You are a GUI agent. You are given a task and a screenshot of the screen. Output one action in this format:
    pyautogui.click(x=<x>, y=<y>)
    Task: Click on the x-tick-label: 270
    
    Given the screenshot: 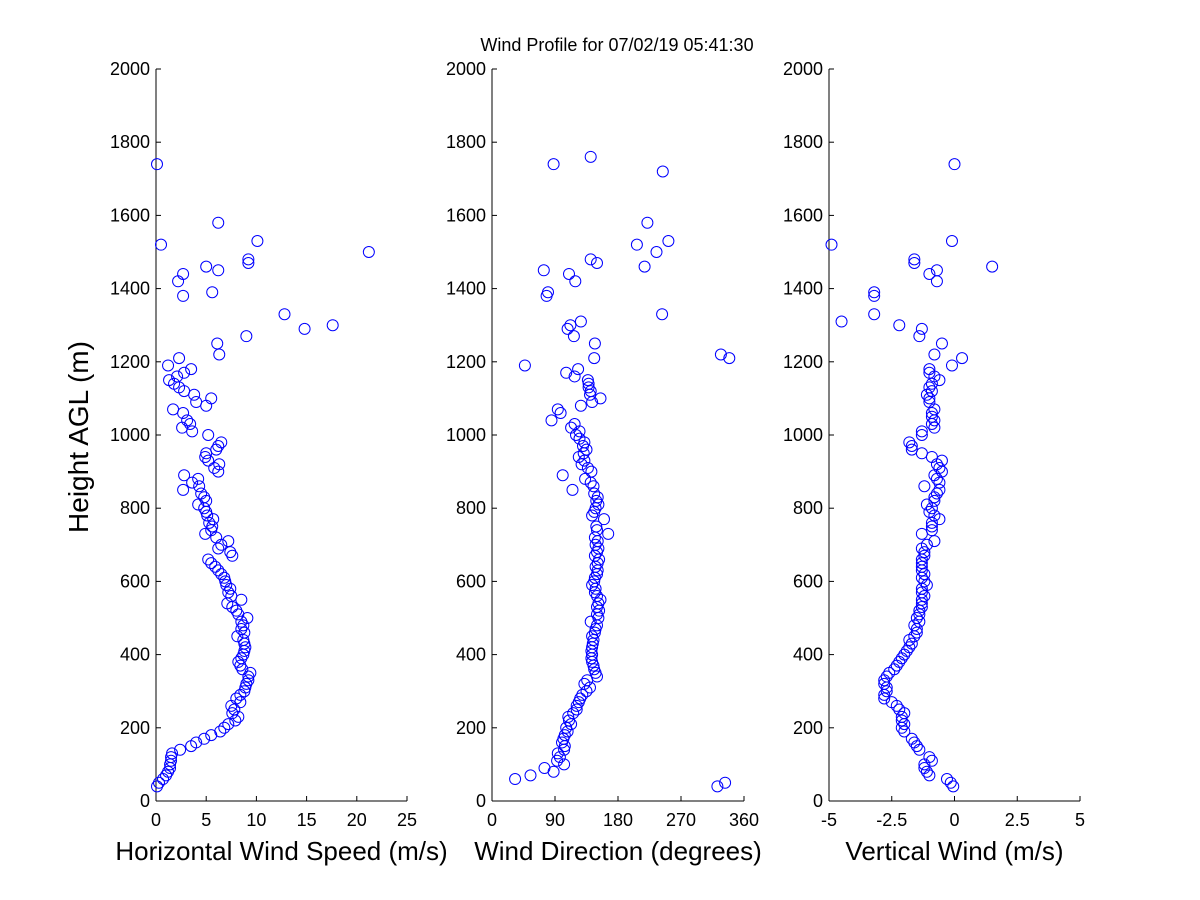 What is the action you would take?
    pyautogui.click(x=681, y=820)
    